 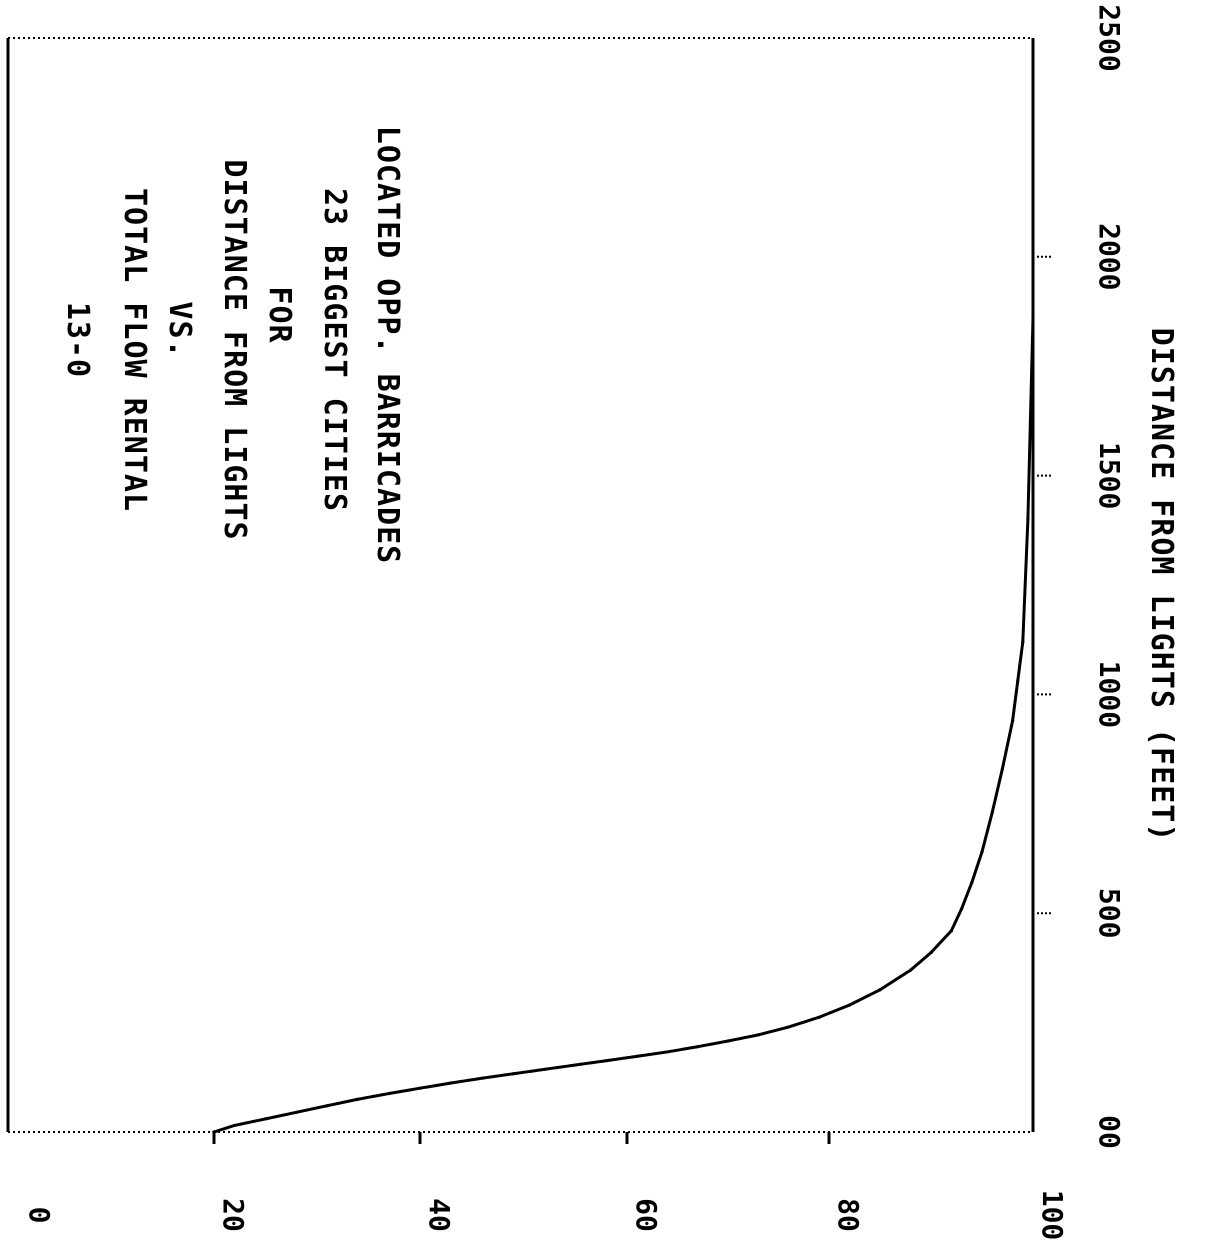 What do you see at coordinates (234, 349) in the screenshot?
I see `chart-title-line: DISTANCE FROM LIGHTS` at bounding box center [234, 349].